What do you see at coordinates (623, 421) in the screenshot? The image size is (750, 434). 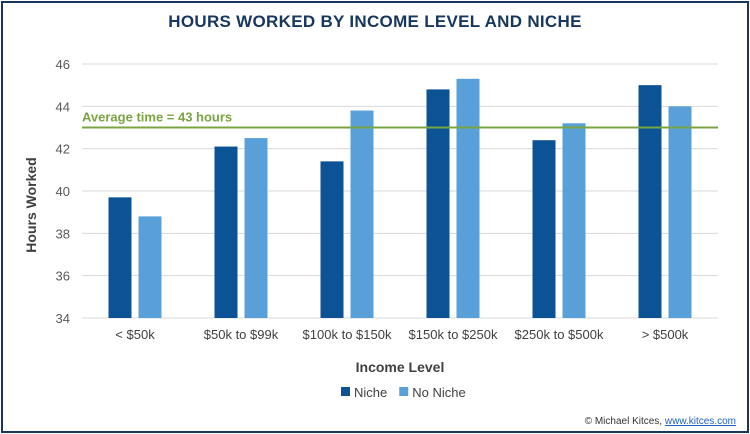 I see `copyright-text: © Michael Kitces,` at bounding box center [623, 421].